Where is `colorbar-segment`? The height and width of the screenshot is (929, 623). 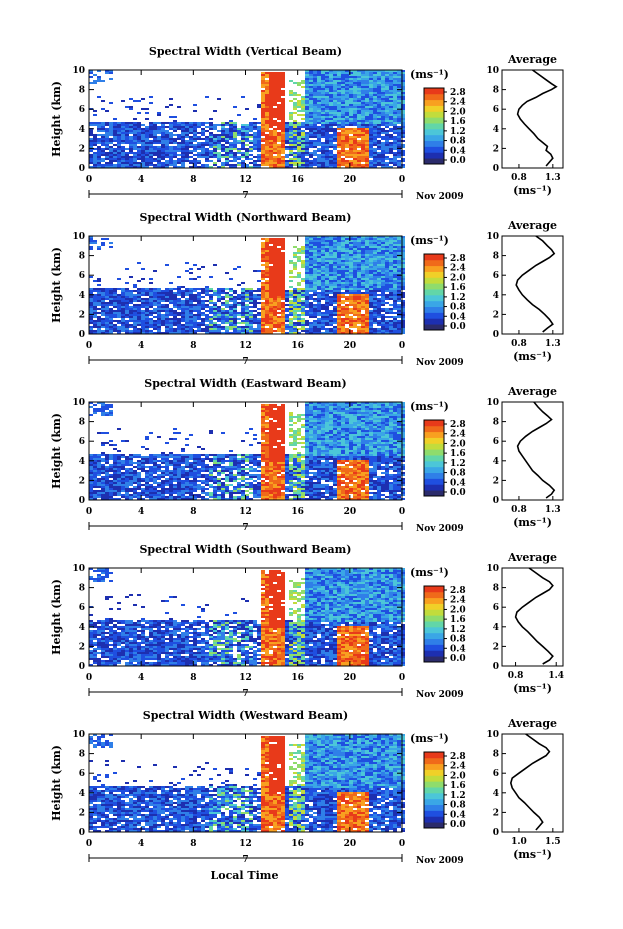 colorbar-segment is located at coordinates (434, 138).